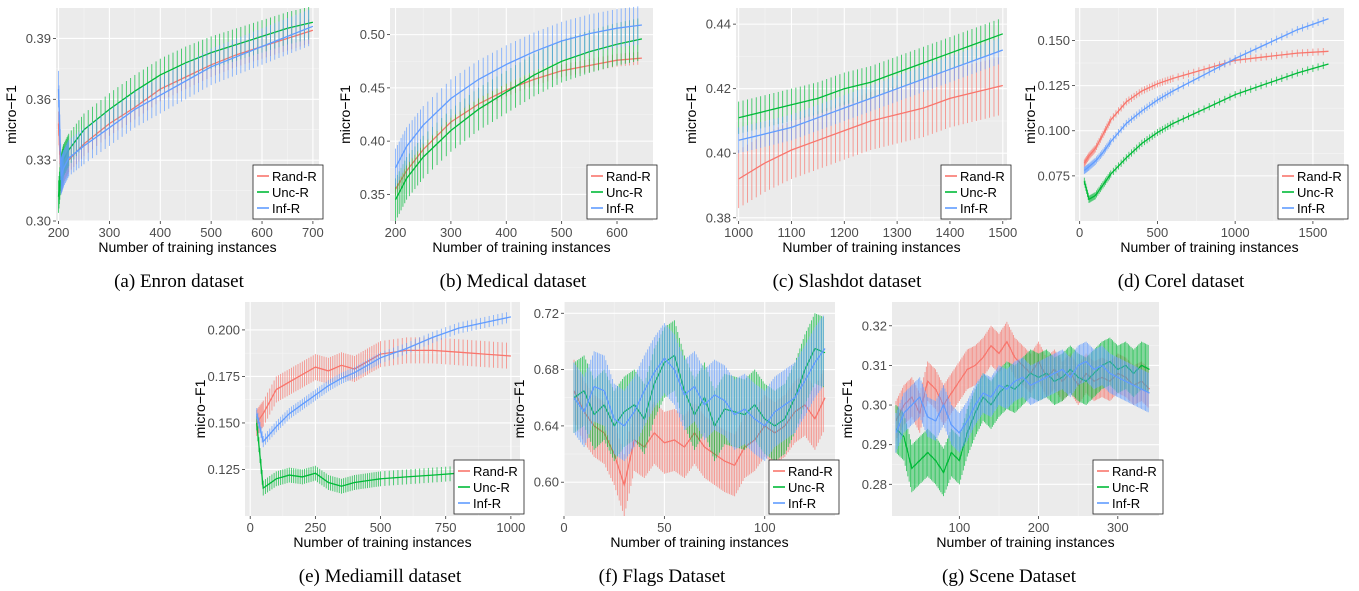 The height and width of the screenshot is (591, 1359). I want to click on y-tick-label: 0.44, so click(718, 24).